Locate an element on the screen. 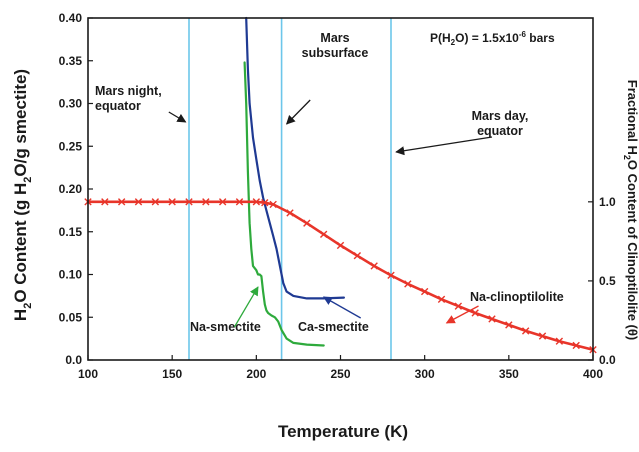 Image resolution: width=639 pixels, height=452 pixels. y2-axis-label-part2: O Content of Clinoptilolite (θ) is located at coordinates (632, 250).